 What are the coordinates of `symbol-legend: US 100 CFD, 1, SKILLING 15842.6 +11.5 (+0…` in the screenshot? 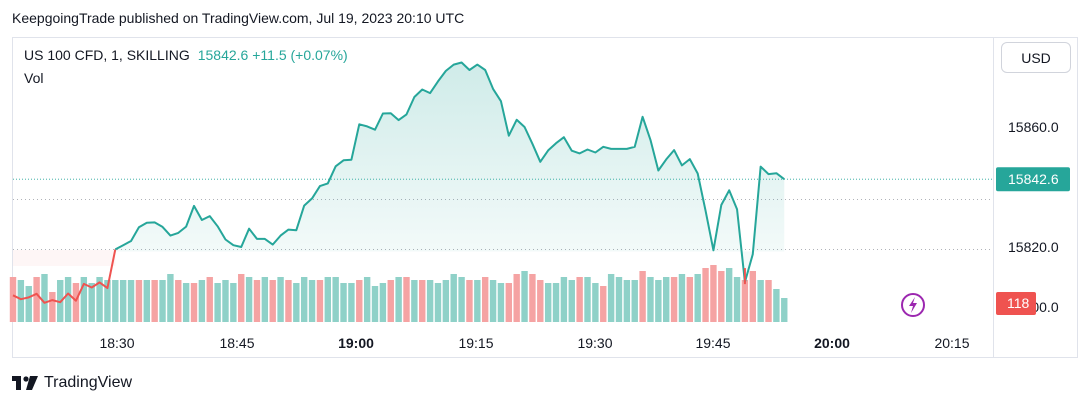 It's located at (186, 55).